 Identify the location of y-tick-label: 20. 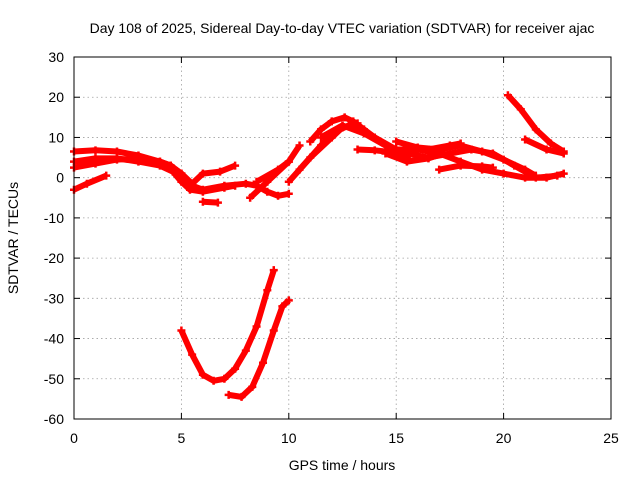
(56, 97).